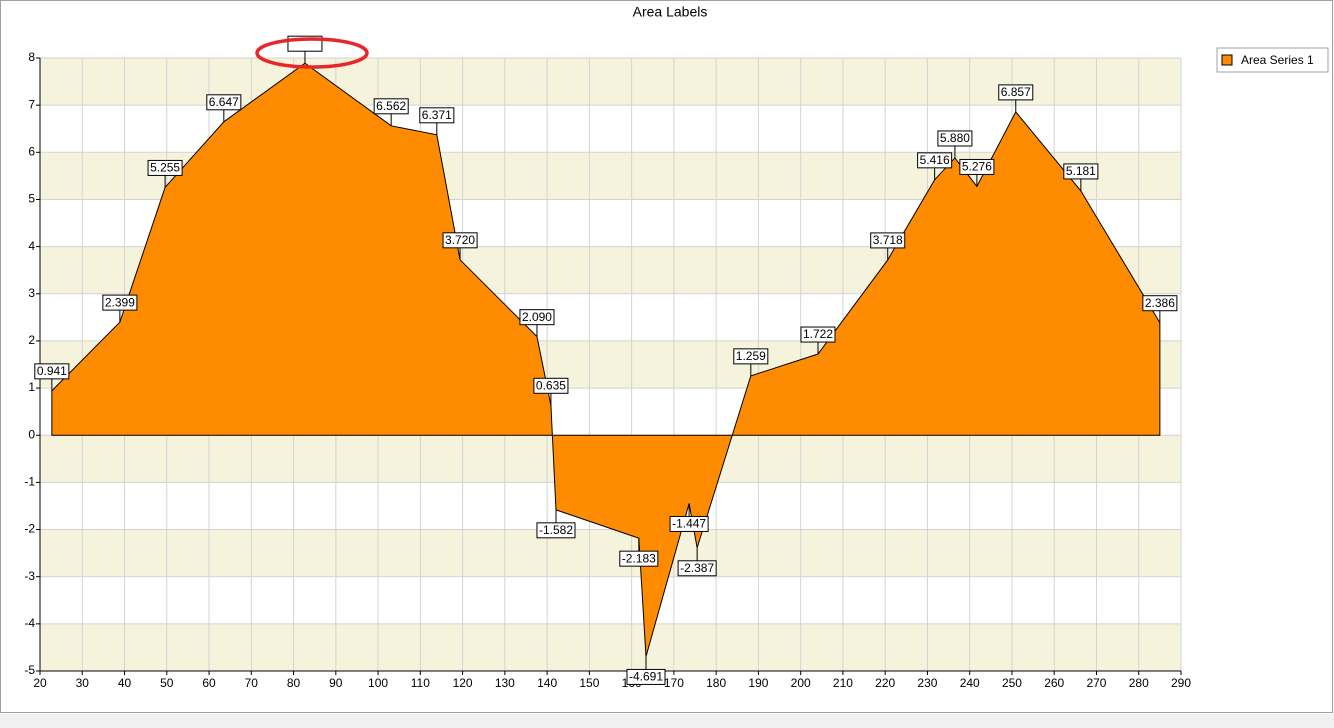 This screenshot has height=728, width=1334. I want to click on data-label-text: 2.386, so click(1160, 303).